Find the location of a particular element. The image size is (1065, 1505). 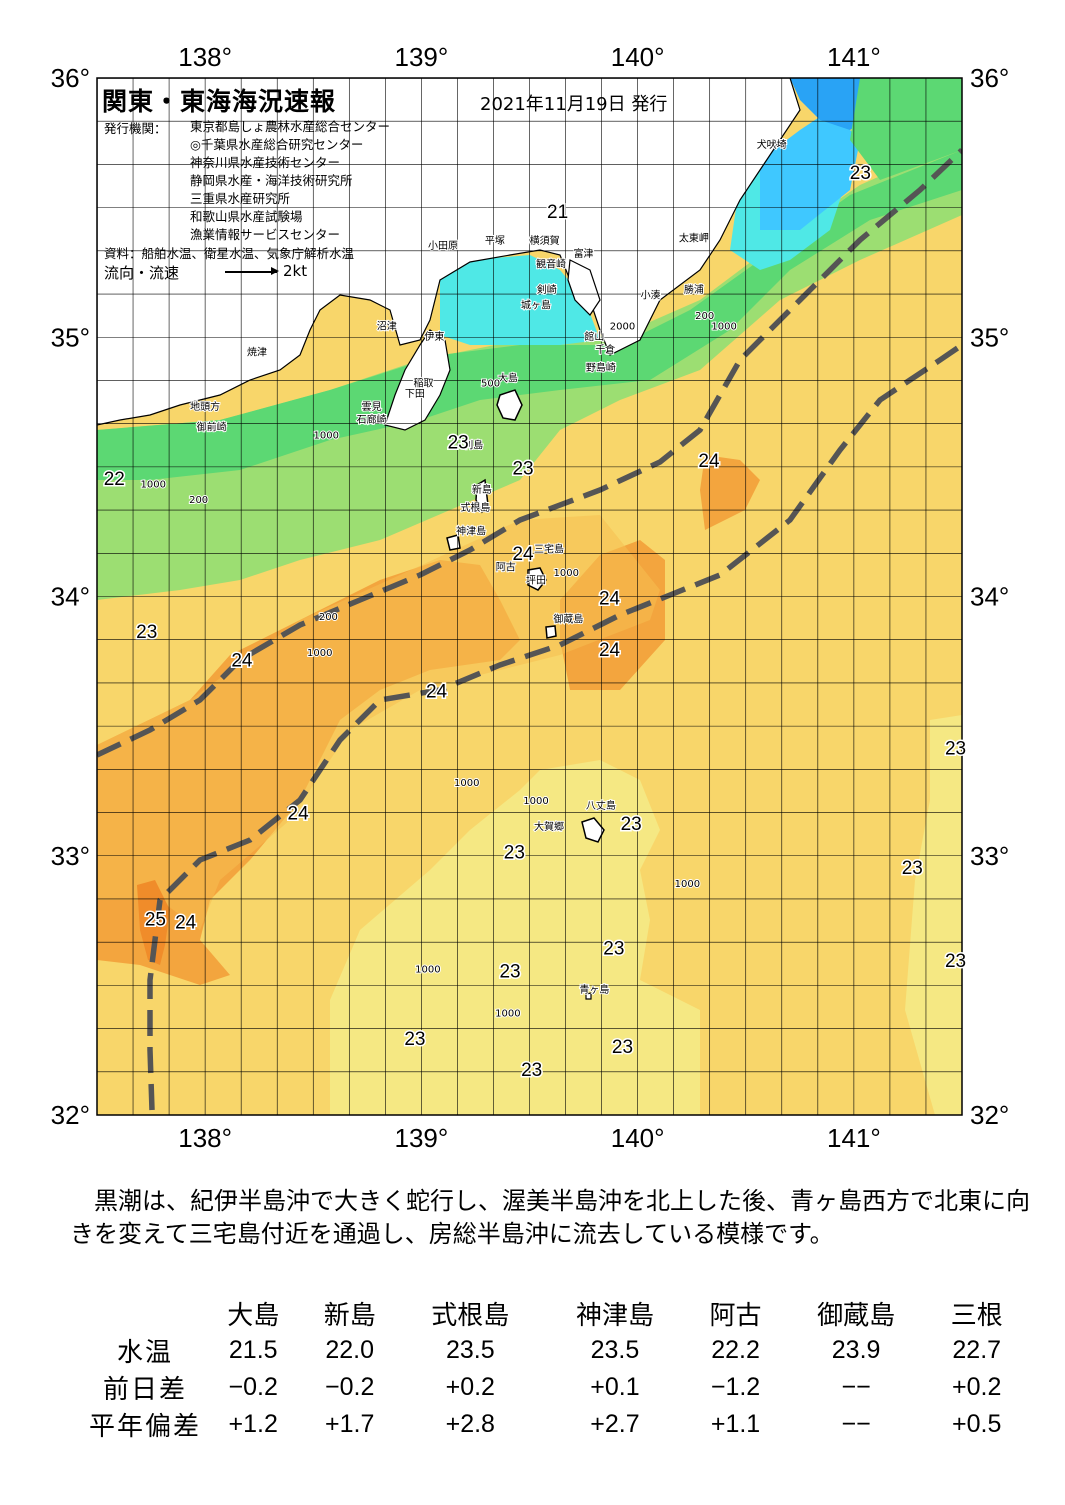

place-label: 下田 is located at coordinates (415, 394).